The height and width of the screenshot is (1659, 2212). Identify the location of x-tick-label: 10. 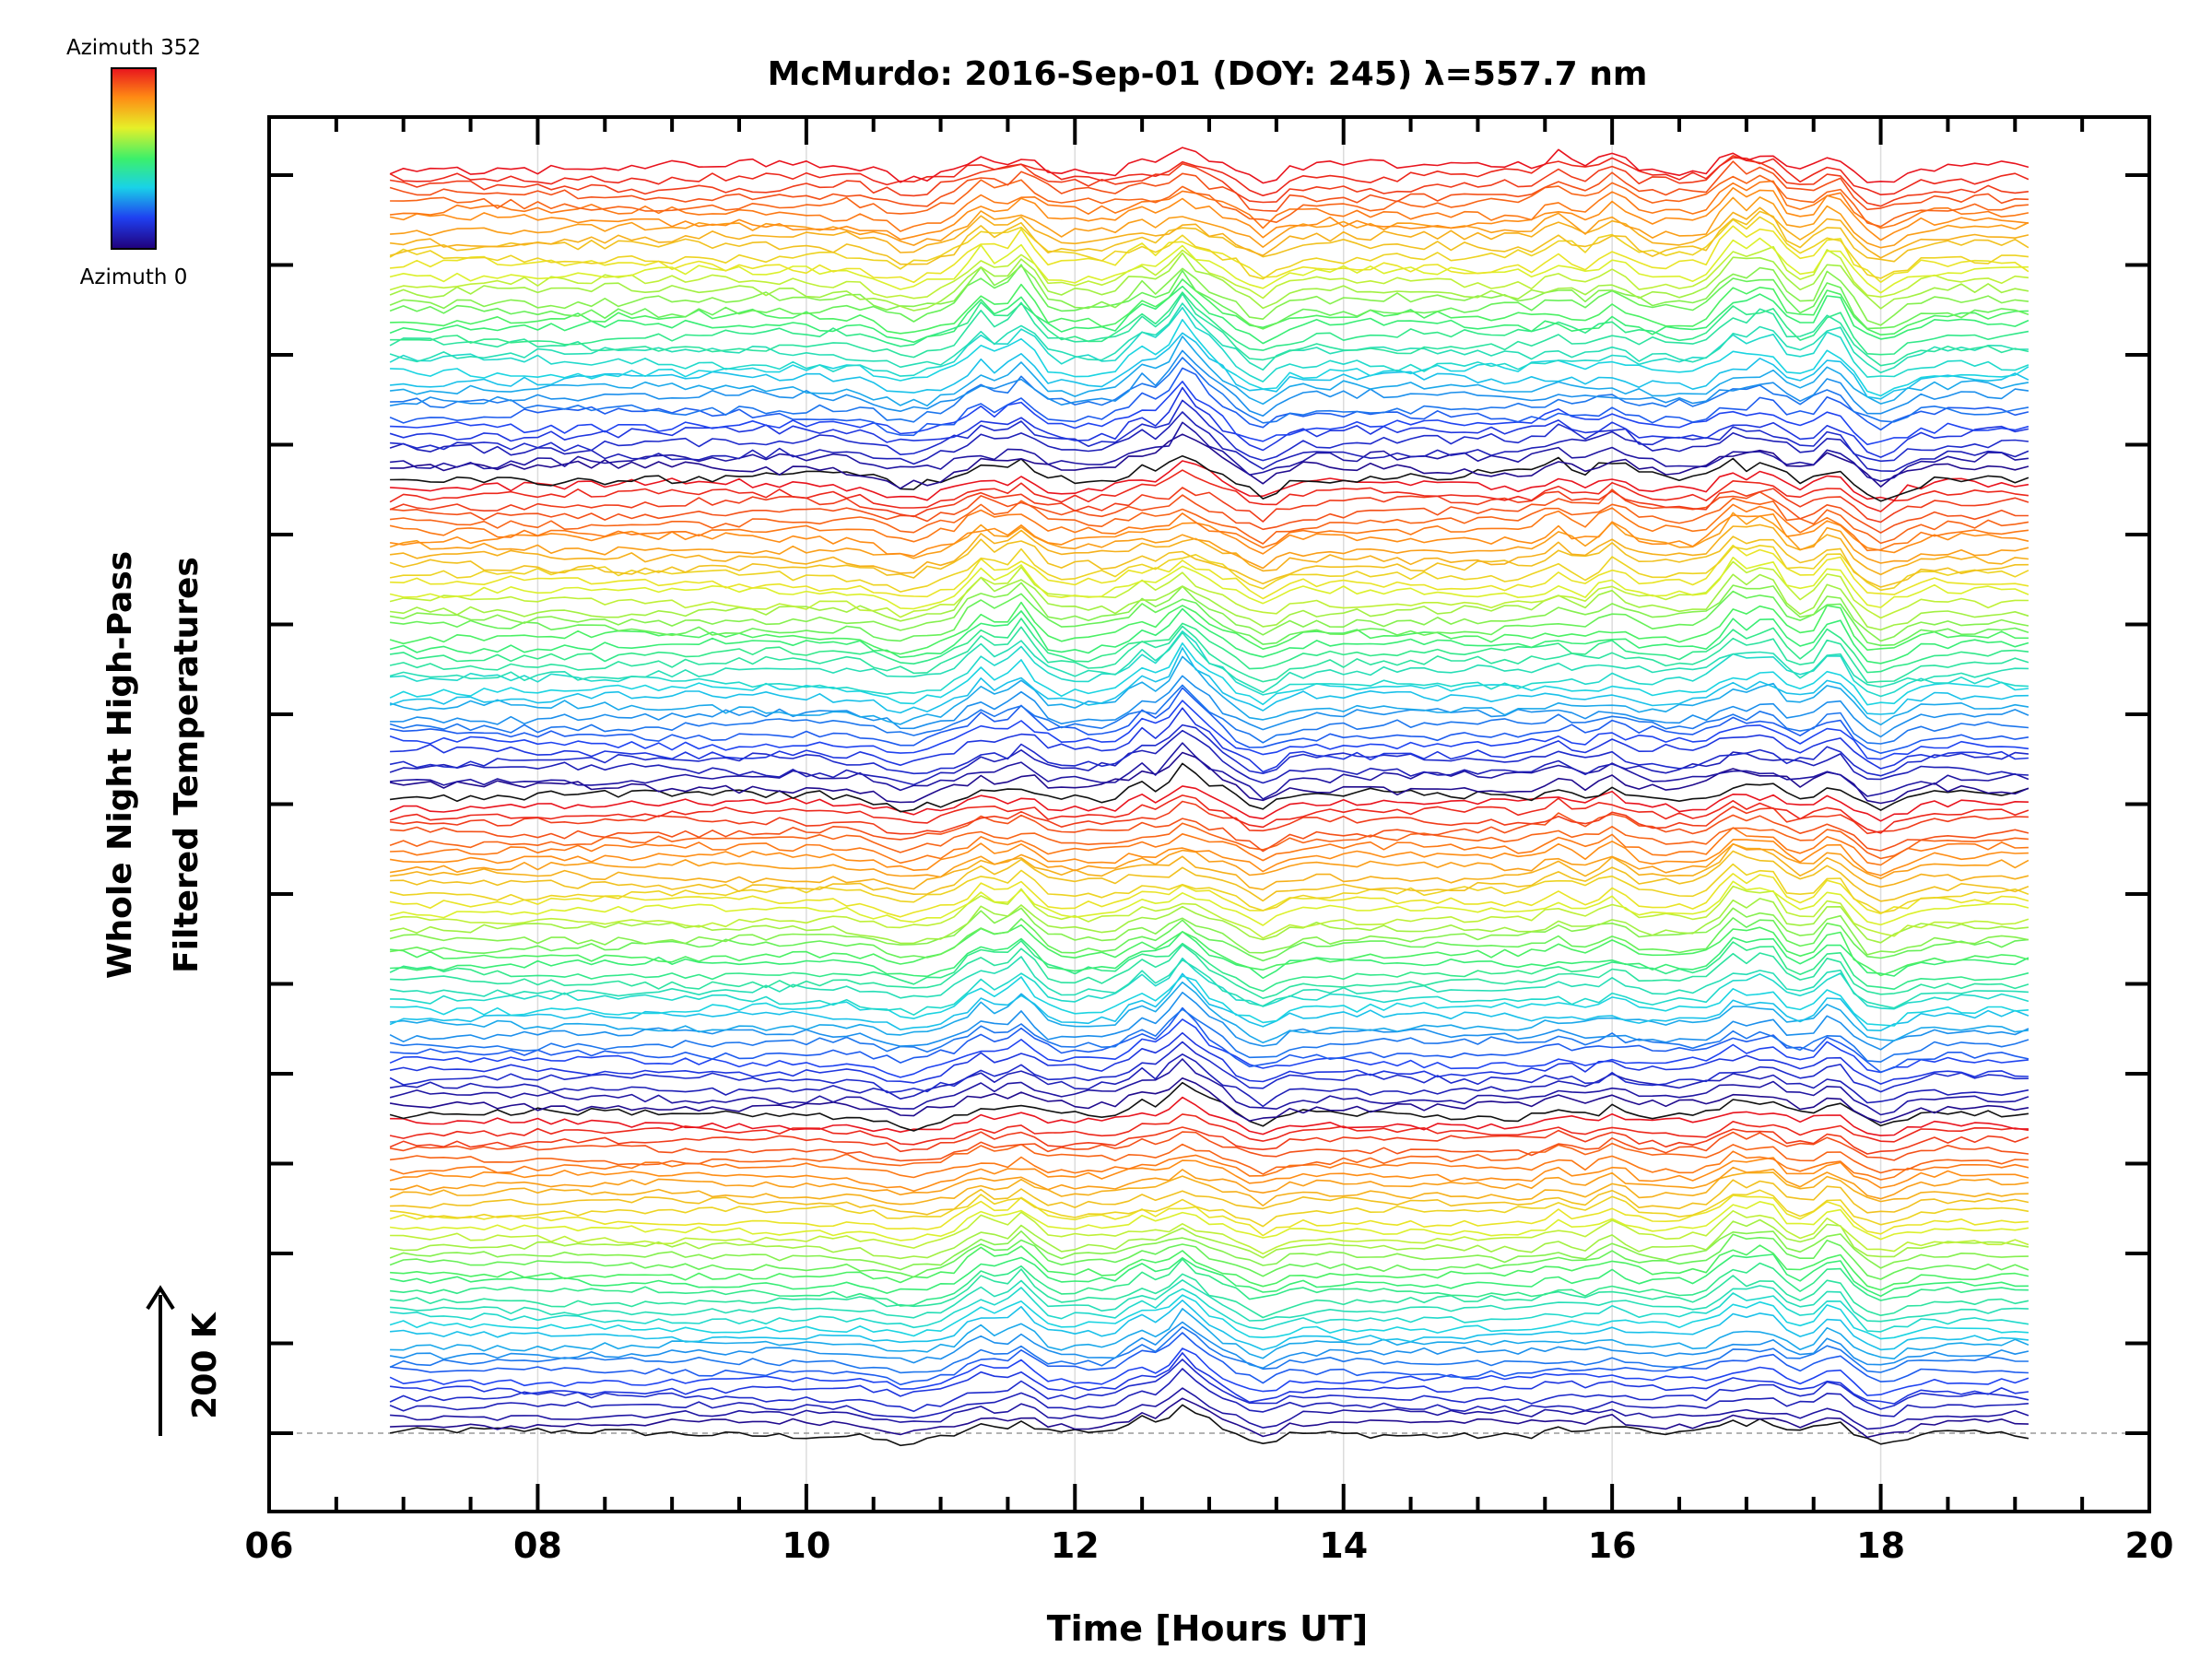
(806, 1545).